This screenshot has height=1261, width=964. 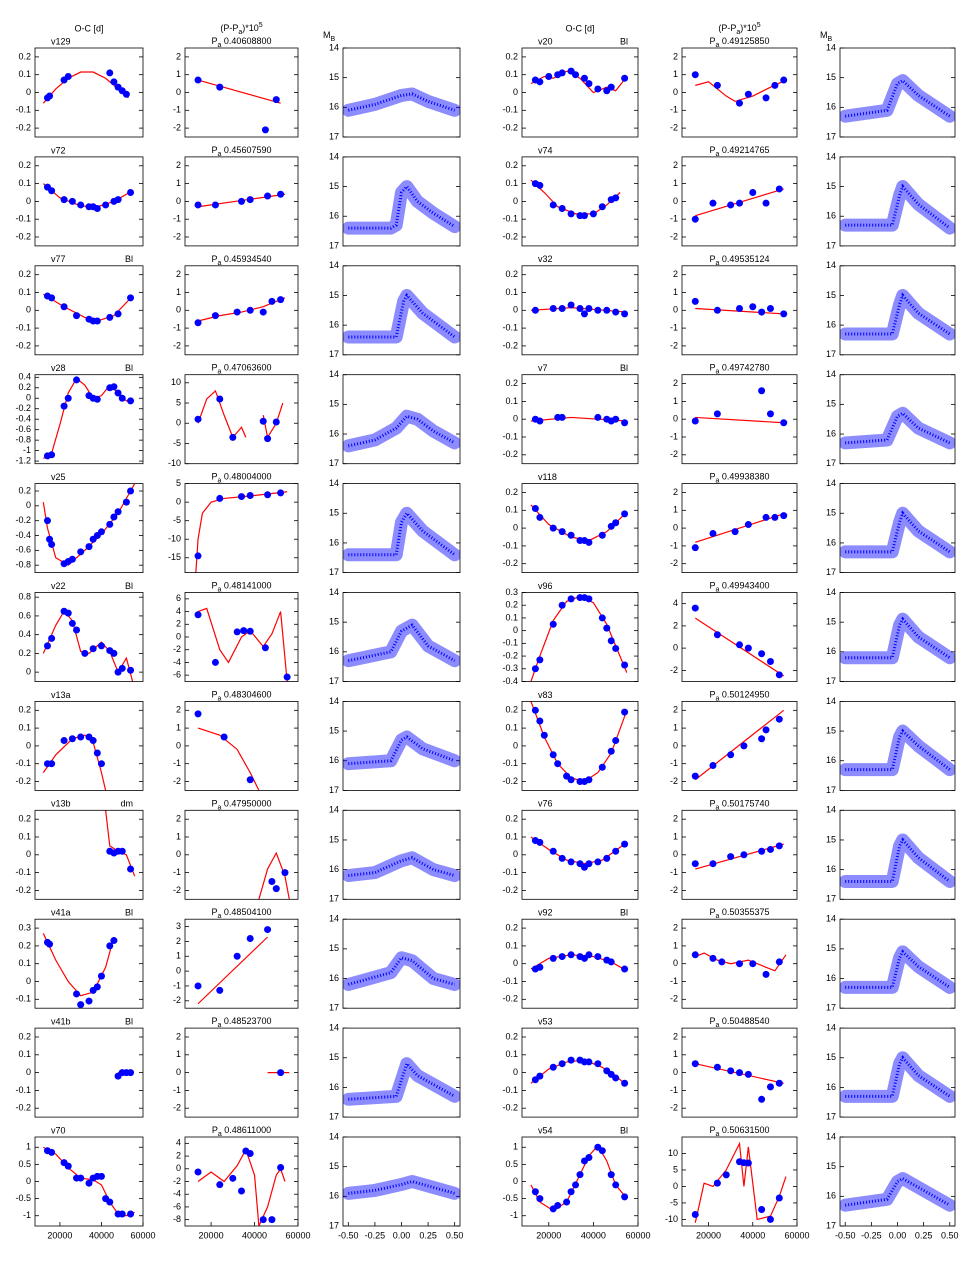 I want to click on light-curve, so click(x=897, y=532).